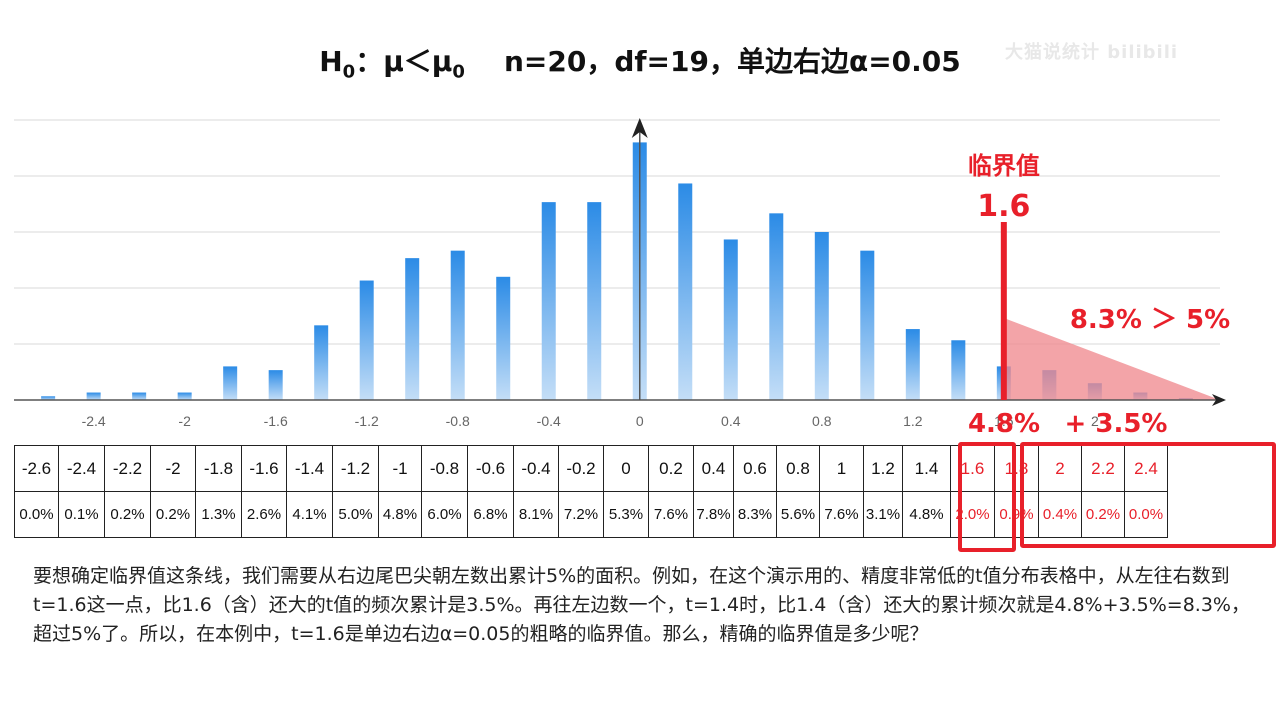 This screenshot has width=1280, height=720. What do you see at coordinates (841, 514) in the screenshot?
I see `frequency-cell: 7.6%` at bounding box center [841, 514].